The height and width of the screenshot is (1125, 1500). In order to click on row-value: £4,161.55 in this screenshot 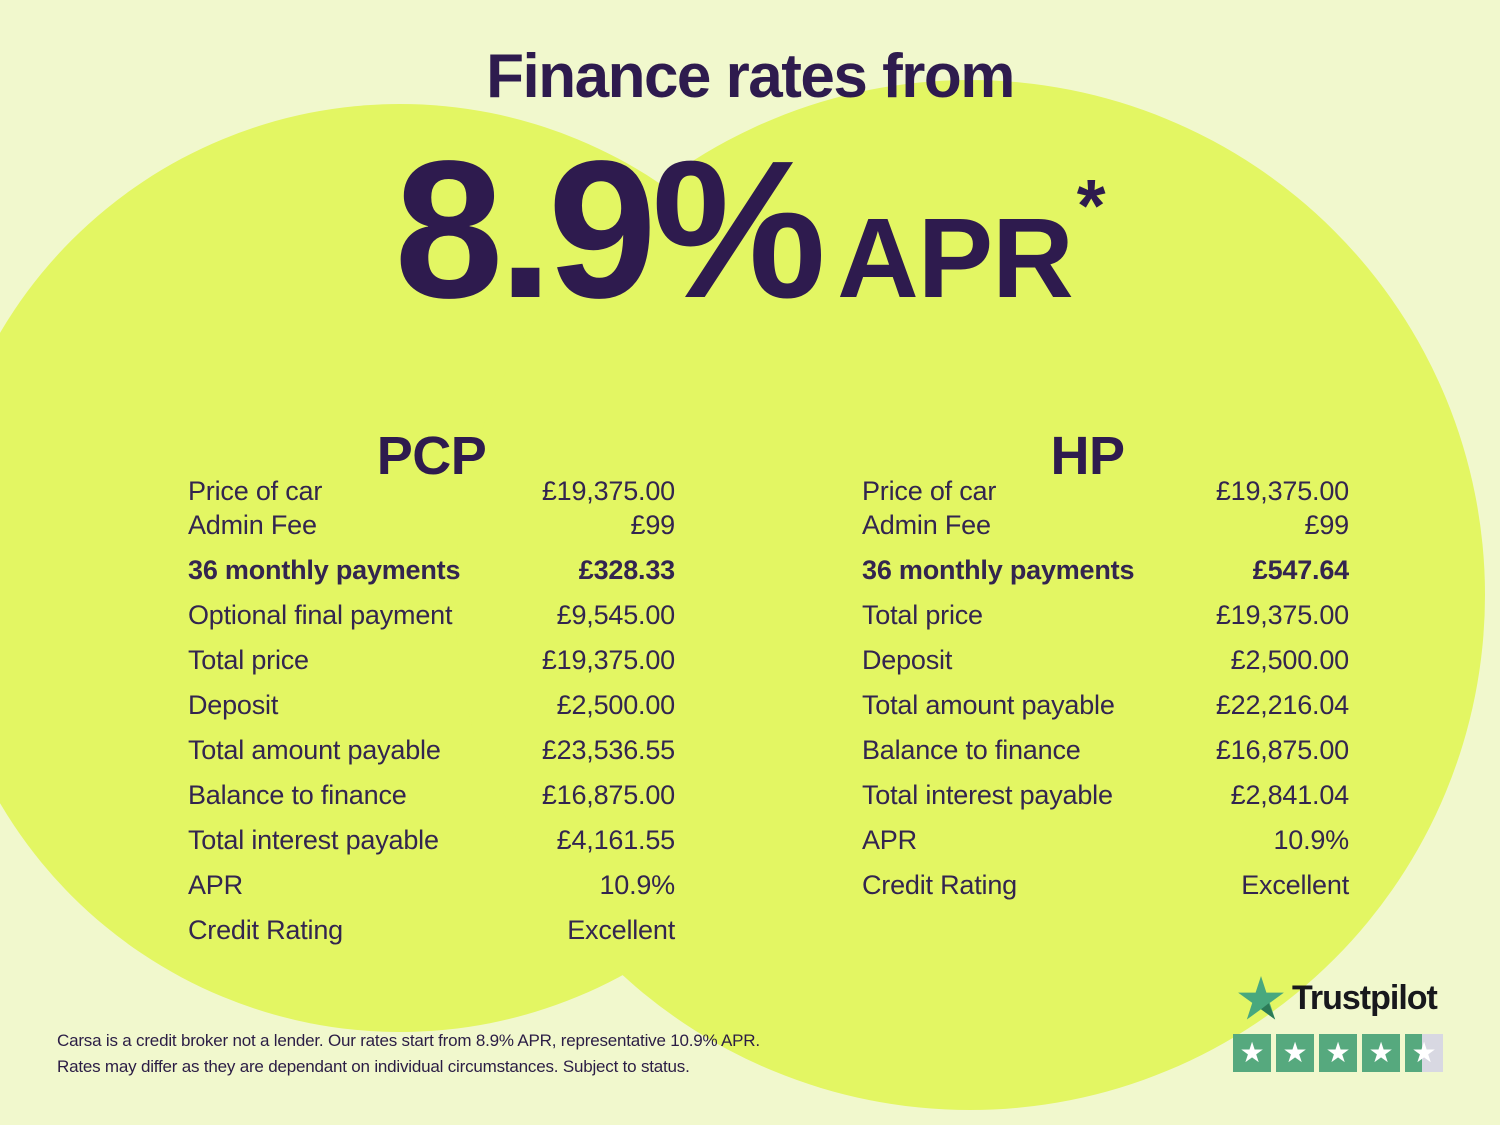, I will do `click(616, 840)`.